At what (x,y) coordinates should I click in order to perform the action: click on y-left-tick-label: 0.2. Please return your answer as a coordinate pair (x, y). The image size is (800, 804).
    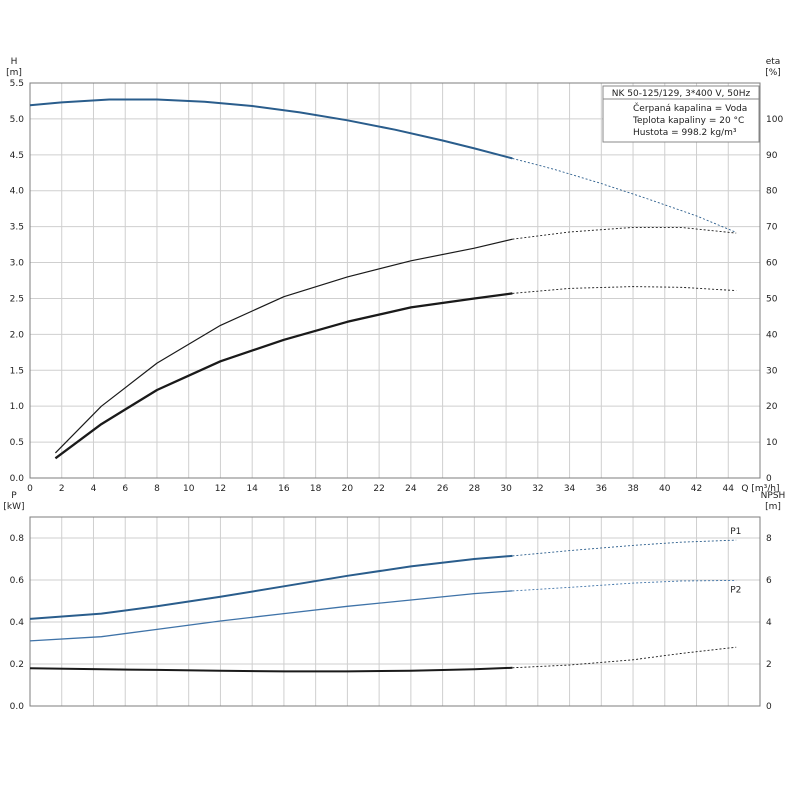
    Looking at the image, I should click on (17, 665).